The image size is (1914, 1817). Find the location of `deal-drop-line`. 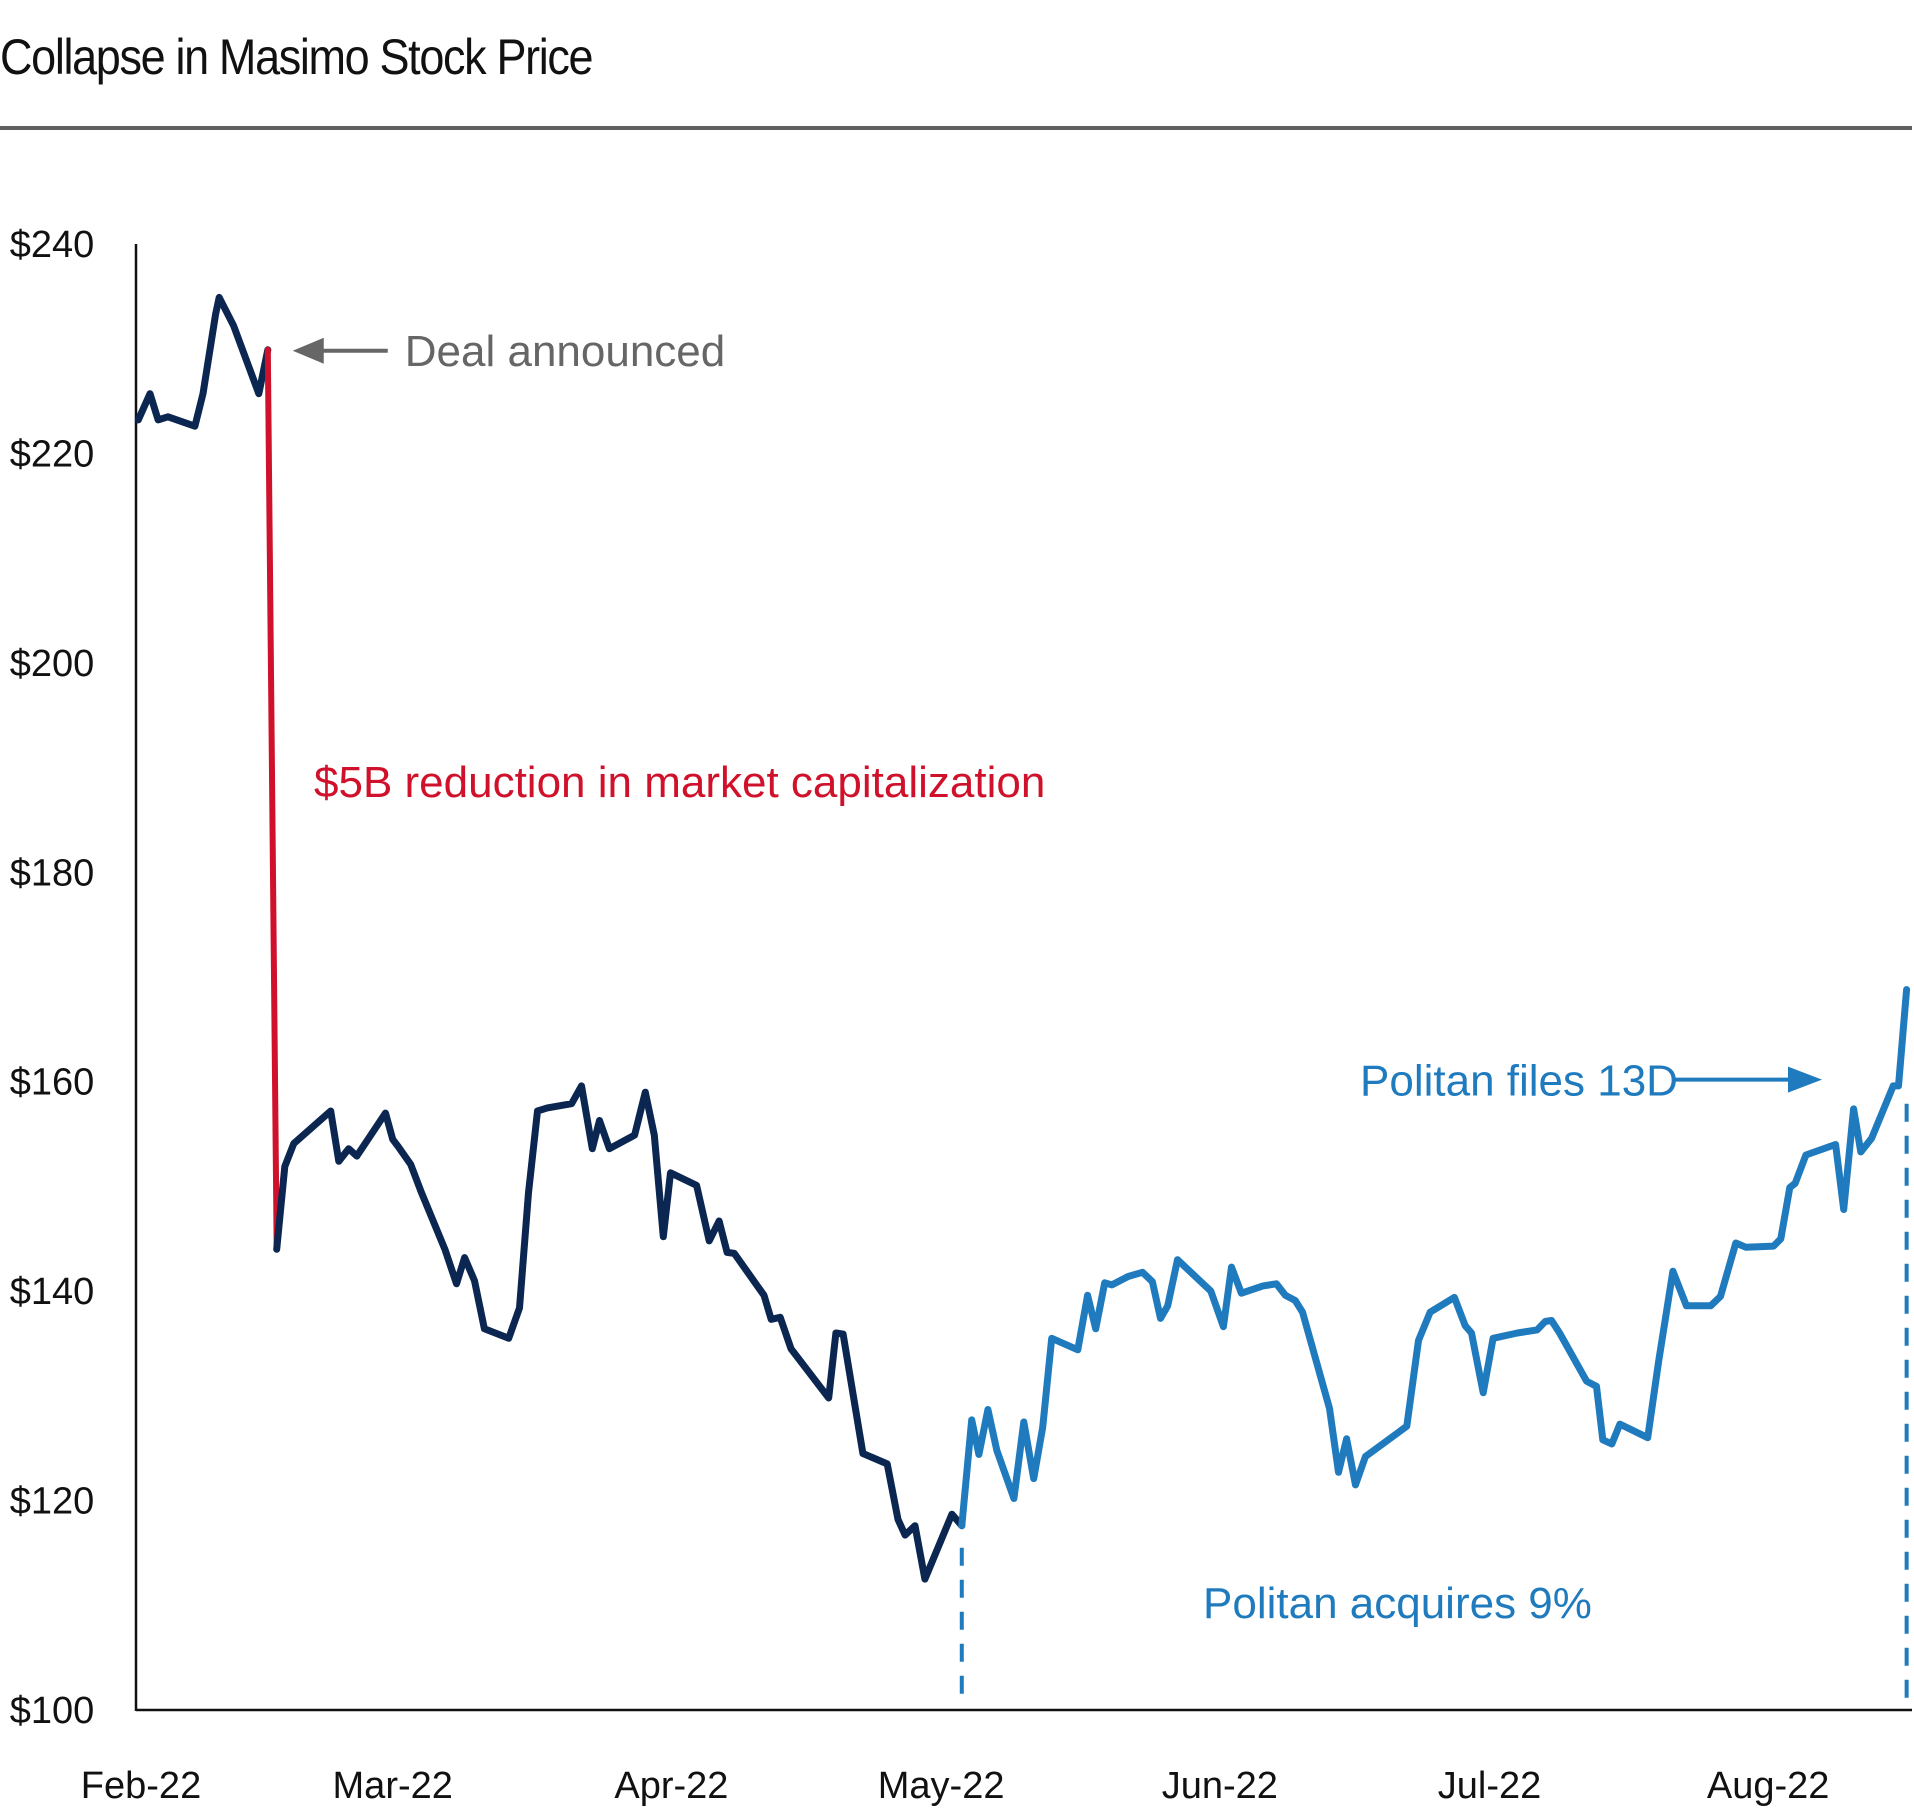

deal-drop-line is located at coordinates (272, 799).